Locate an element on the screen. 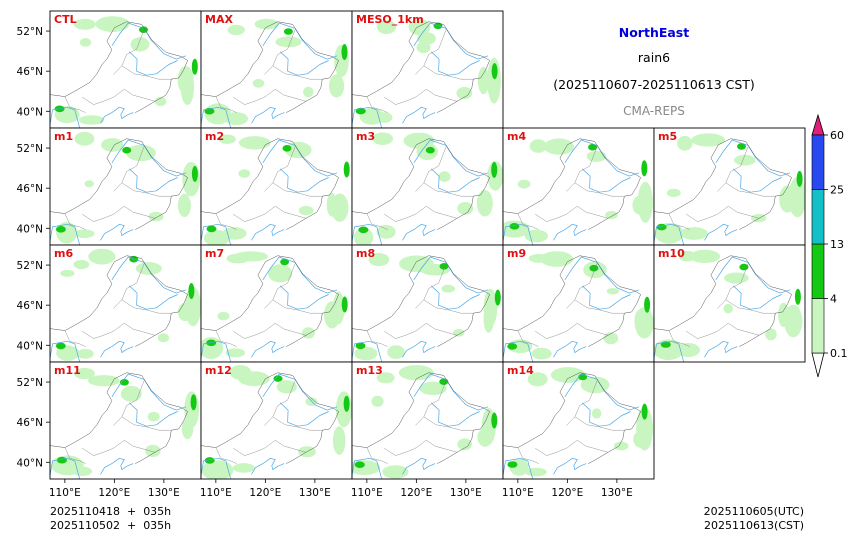  colorbar-tick-label: 13 is located at coordinates (837, 244).